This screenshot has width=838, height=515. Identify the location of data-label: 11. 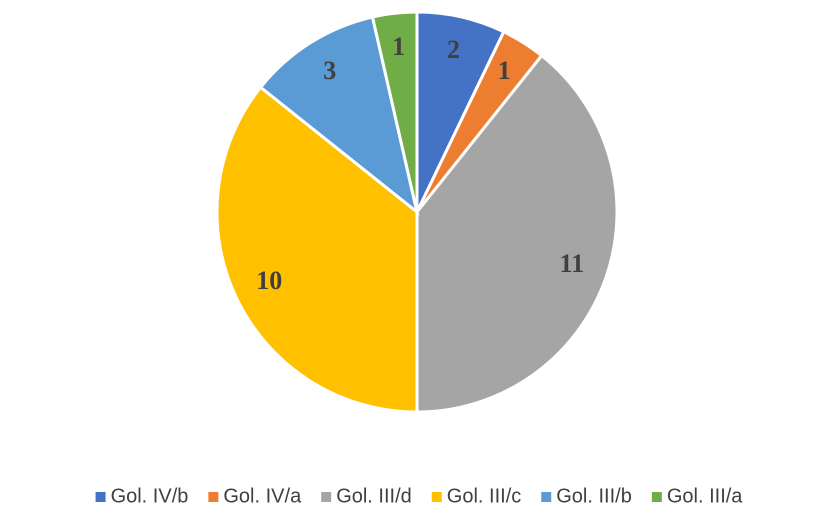
(572, 263).